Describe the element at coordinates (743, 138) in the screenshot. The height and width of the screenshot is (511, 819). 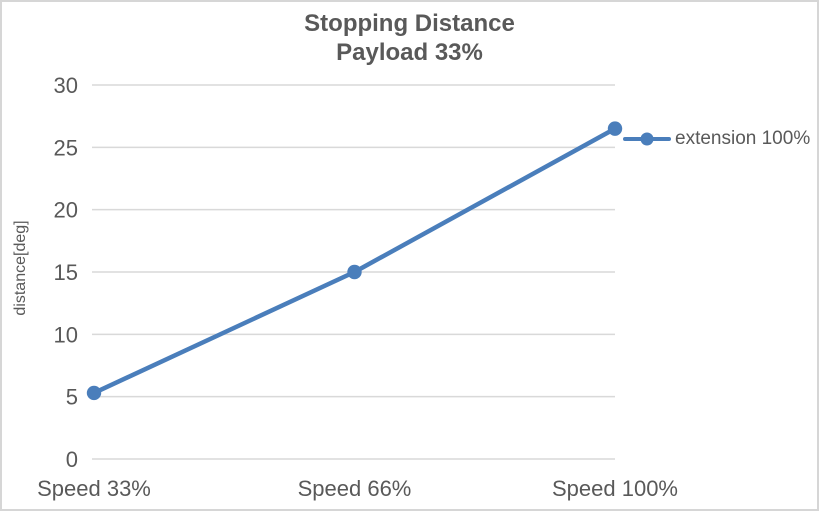
I see `legend-label: extension 100%` at that location.